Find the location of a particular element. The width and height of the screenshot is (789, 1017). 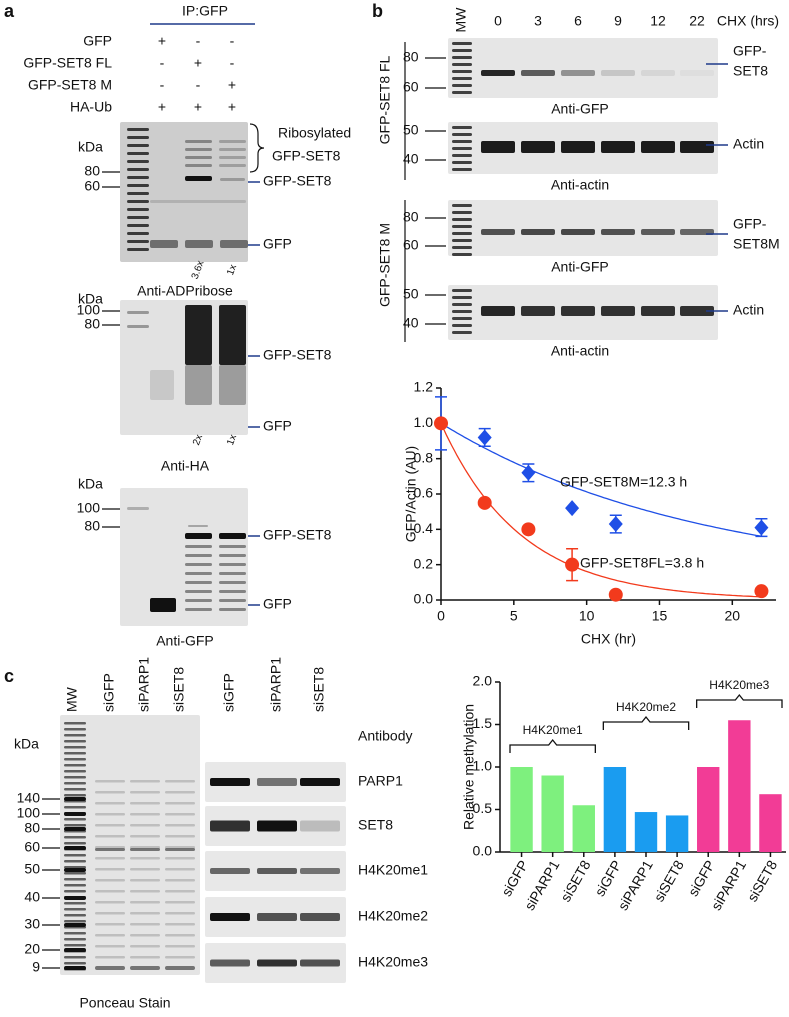

lane-label: 6 is located at coordinates (578, 21).